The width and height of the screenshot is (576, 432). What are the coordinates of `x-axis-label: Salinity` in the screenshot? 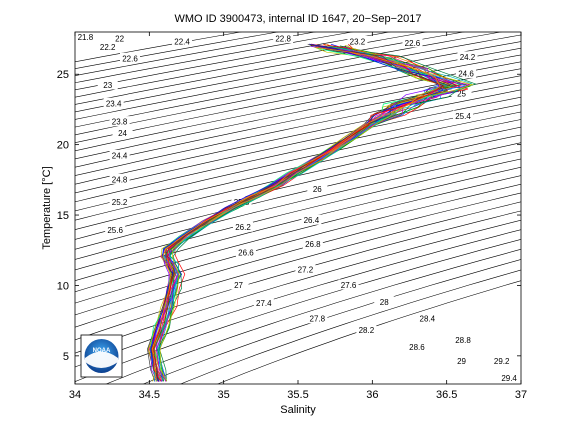 It's located at (298, 410).